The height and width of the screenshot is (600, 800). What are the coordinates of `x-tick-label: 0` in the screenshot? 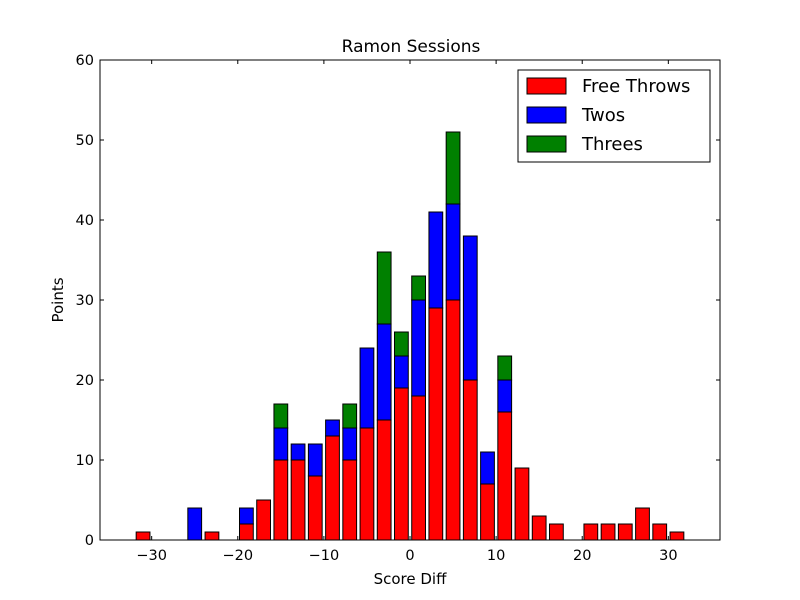 It's located at (409, 556).